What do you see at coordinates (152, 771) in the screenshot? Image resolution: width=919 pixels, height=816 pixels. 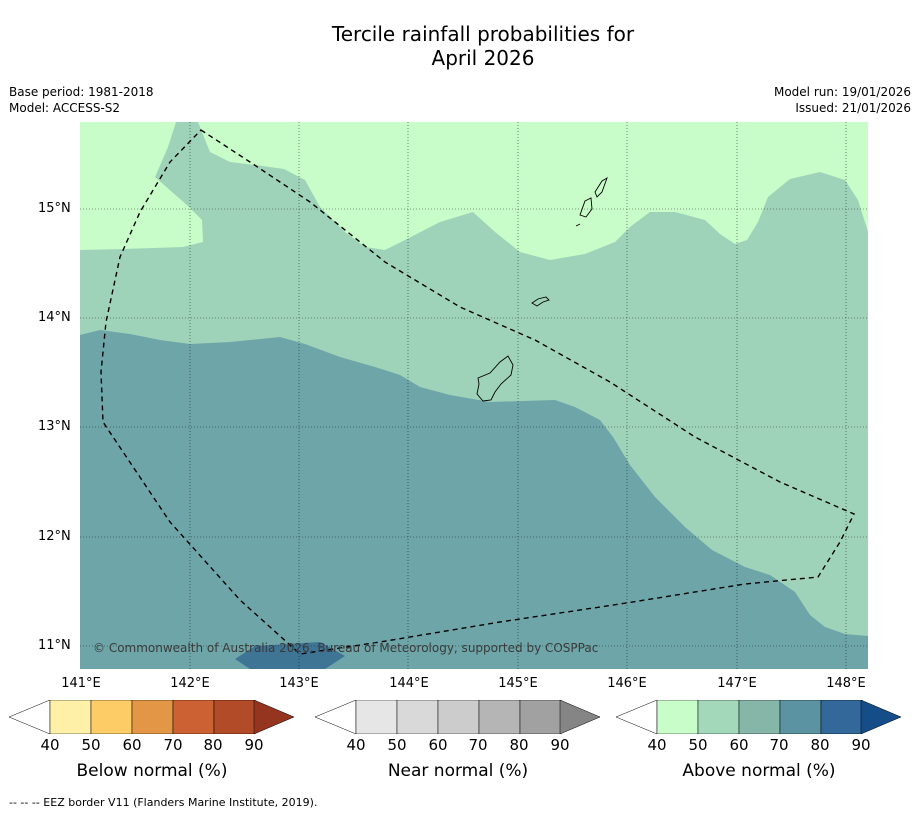 I see `cbar-below-label: Below normal (%)` at bounding box center [152, 771].